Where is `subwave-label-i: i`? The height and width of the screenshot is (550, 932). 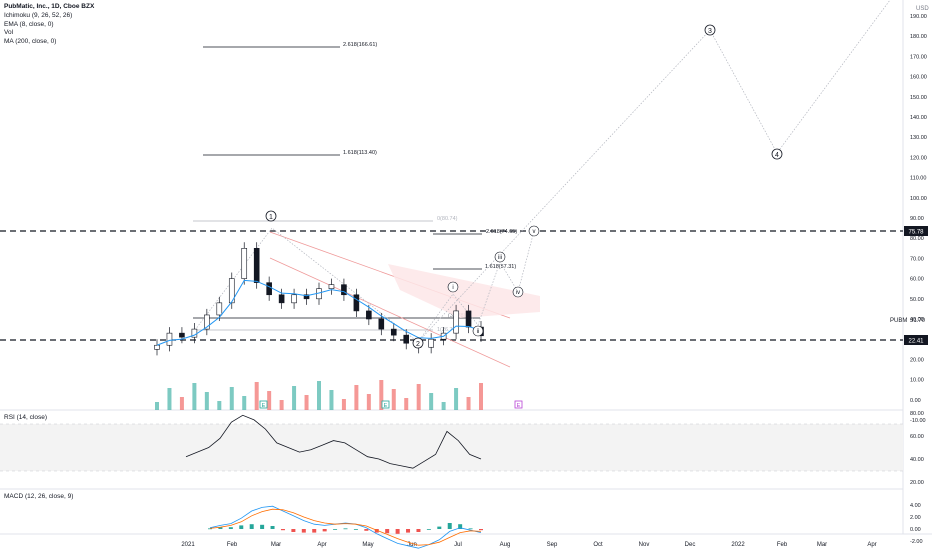 subwave-label-i: i is located at coordinates (453, 287).